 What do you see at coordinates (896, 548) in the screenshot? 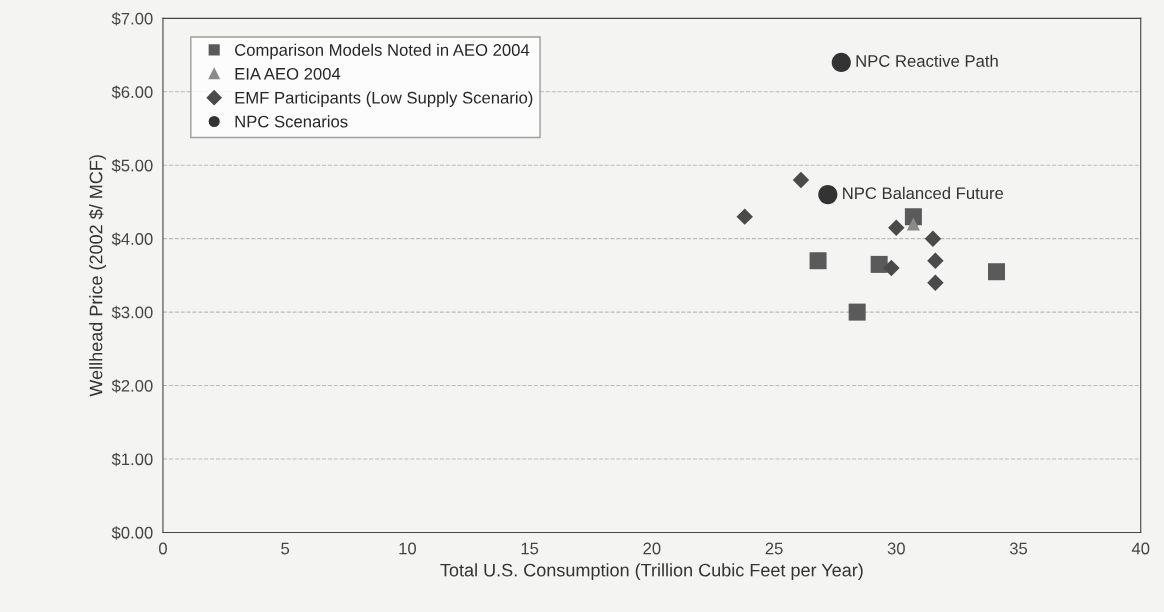
I see `x-tick-label: 30` at bounding box center [896, 548].